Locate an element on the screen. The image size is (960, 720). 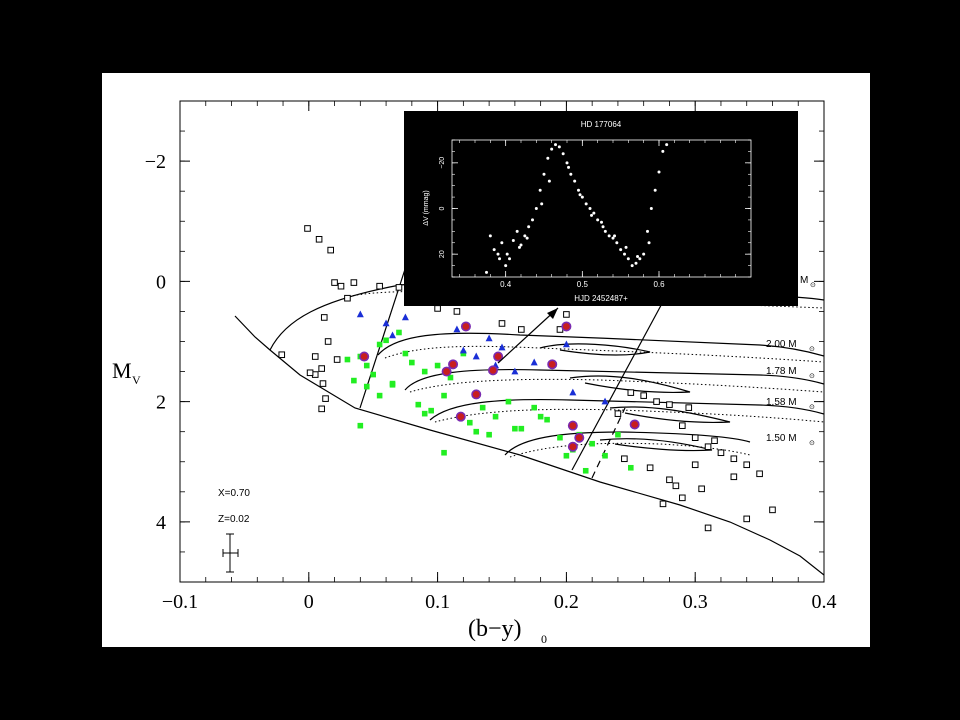
track-1-58-dotted is located at coordinates (629, 415).